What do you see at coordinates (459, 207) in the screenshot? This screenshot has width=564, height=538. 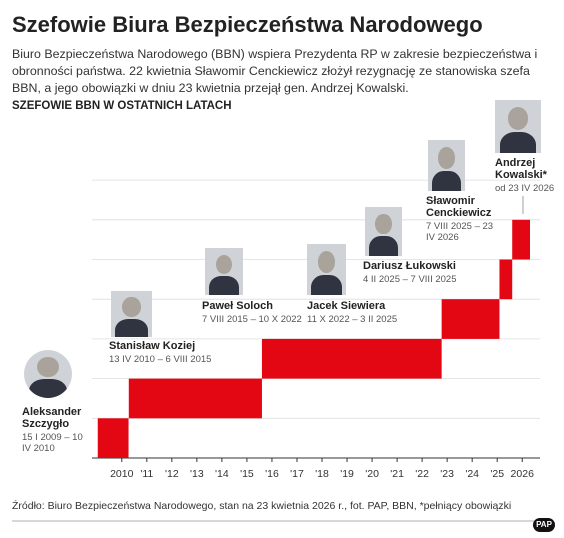 I see `person-name: Sławomir Cenckiewicz` at bounding box center [459, 207].